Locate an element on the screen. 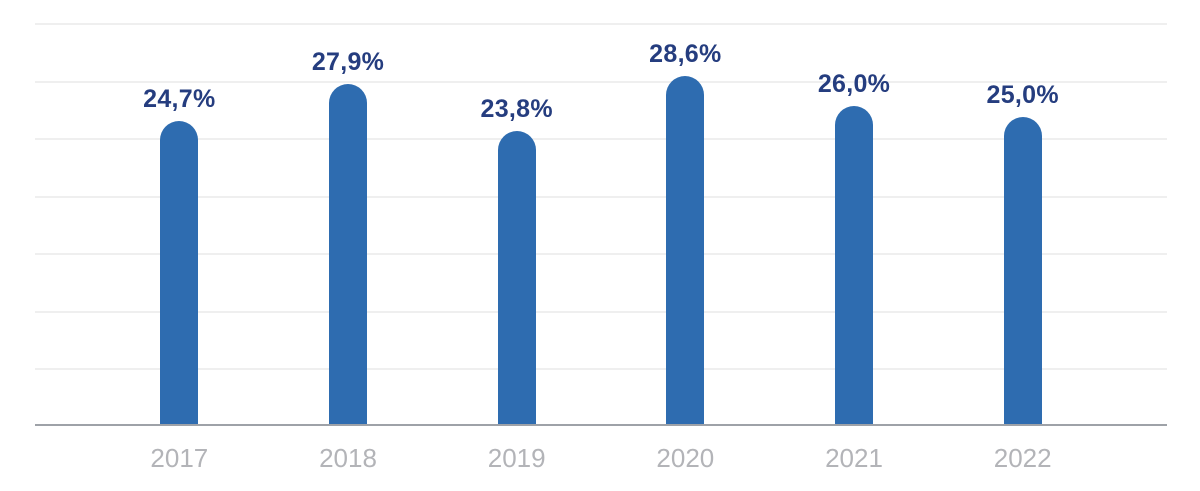  x-tick-label: 2017 is located at coordinates (179, 458).